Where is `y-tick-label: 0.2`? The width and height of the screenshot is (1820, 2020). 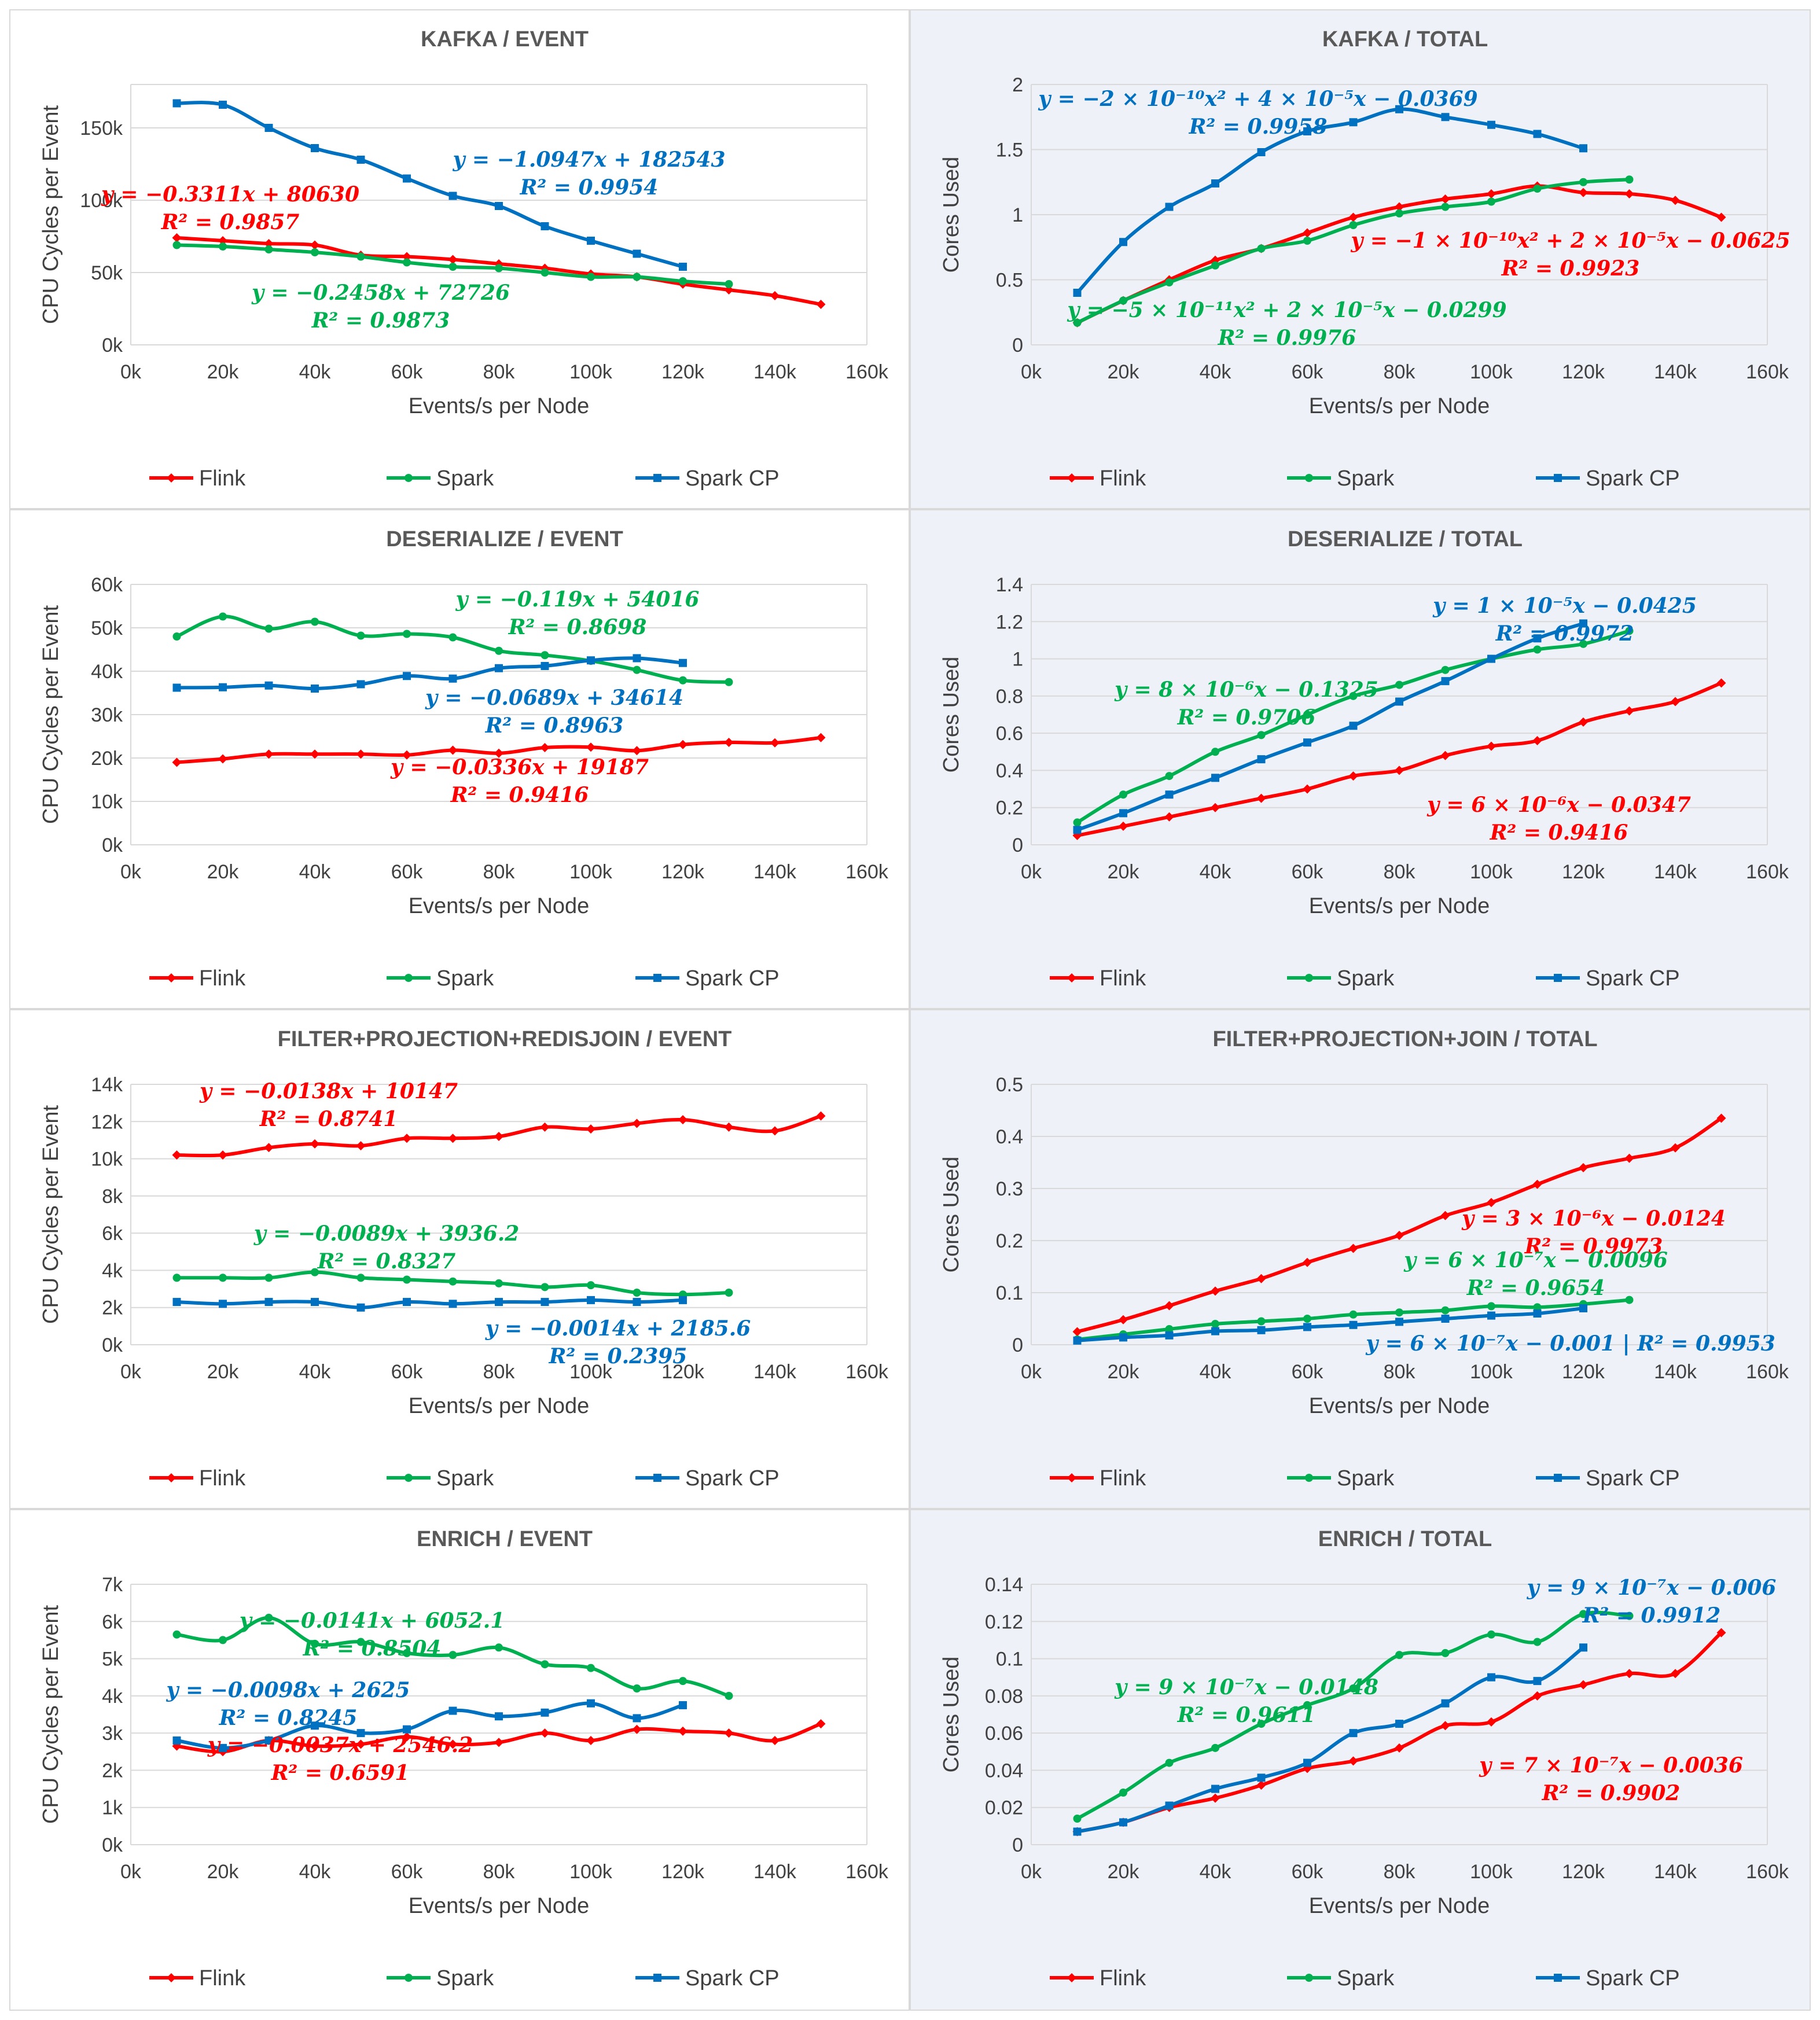 y-tick-label: 0.2 is located at coordinates (1009, 1241).